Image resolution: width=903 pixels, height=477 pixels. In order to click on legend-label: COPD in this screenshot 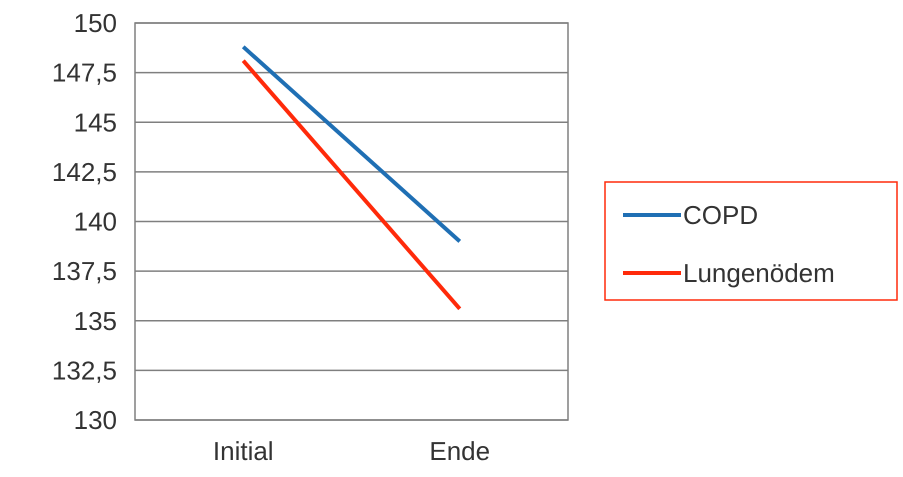, I will do `click(720, 215)`.